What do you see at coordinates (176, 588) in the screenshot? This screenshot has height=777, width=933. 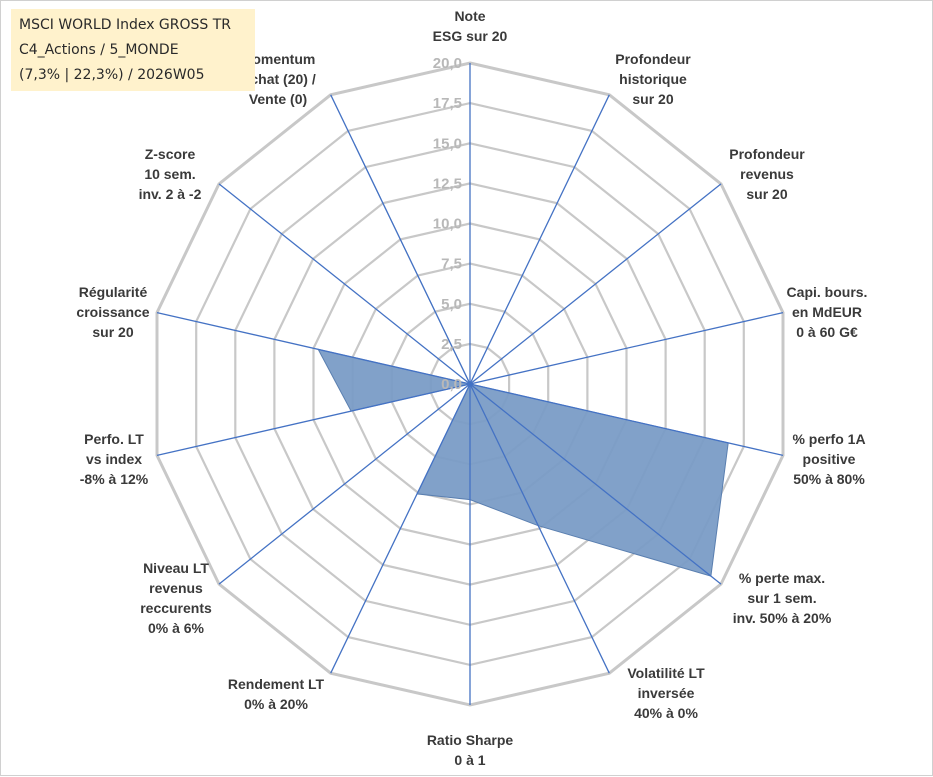 I see `axis-label-9-line-1: revenus` at bounding box center [176, 588].